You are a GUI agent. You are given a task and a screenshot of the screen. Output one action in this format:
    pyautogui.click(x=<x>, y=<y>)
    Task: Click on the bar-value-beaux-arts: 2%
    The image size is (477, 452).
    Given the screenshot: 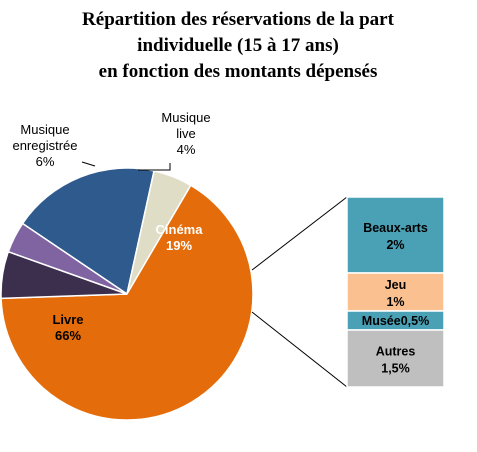 What is the action you would take?
    pyautogui.click(x=395, y=245)
    